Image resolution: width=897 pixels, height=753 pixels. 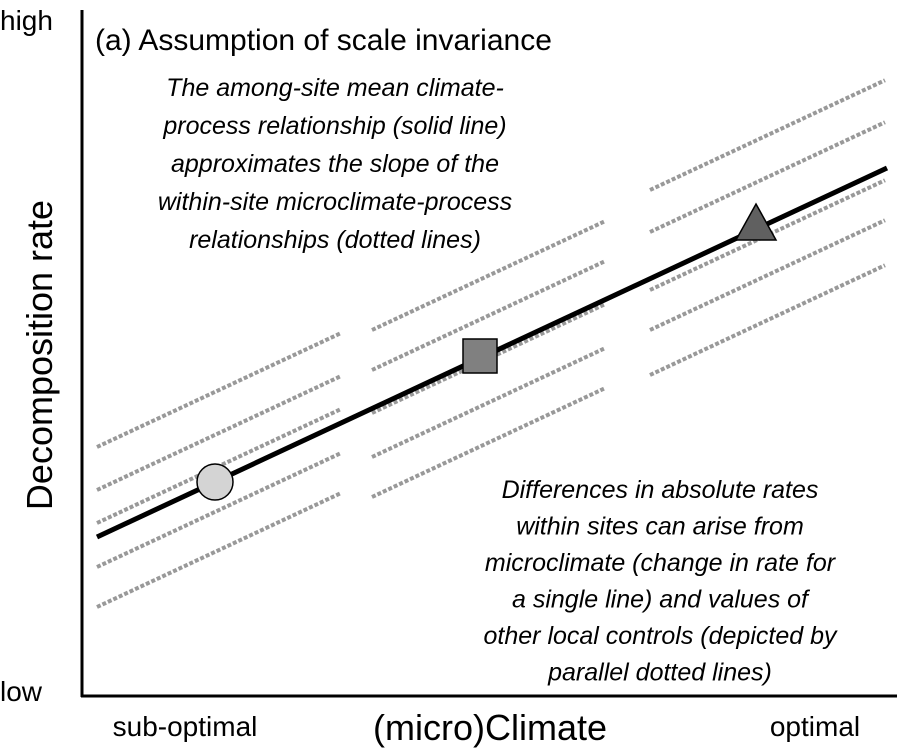 What do you see at coordinates (490, 727) in the screenshot?
I see `x-label: (micro)Climate` at bounding box center [490, 727].